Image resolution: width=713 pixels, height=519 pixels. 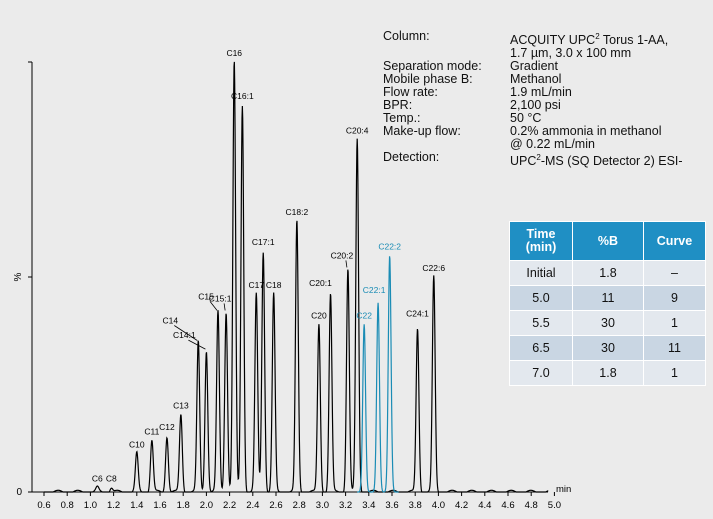 What do you see at coordinates (402, 118) in the screenshot?
I see `param-label: Temp.:` at bounding box center [402, 118].